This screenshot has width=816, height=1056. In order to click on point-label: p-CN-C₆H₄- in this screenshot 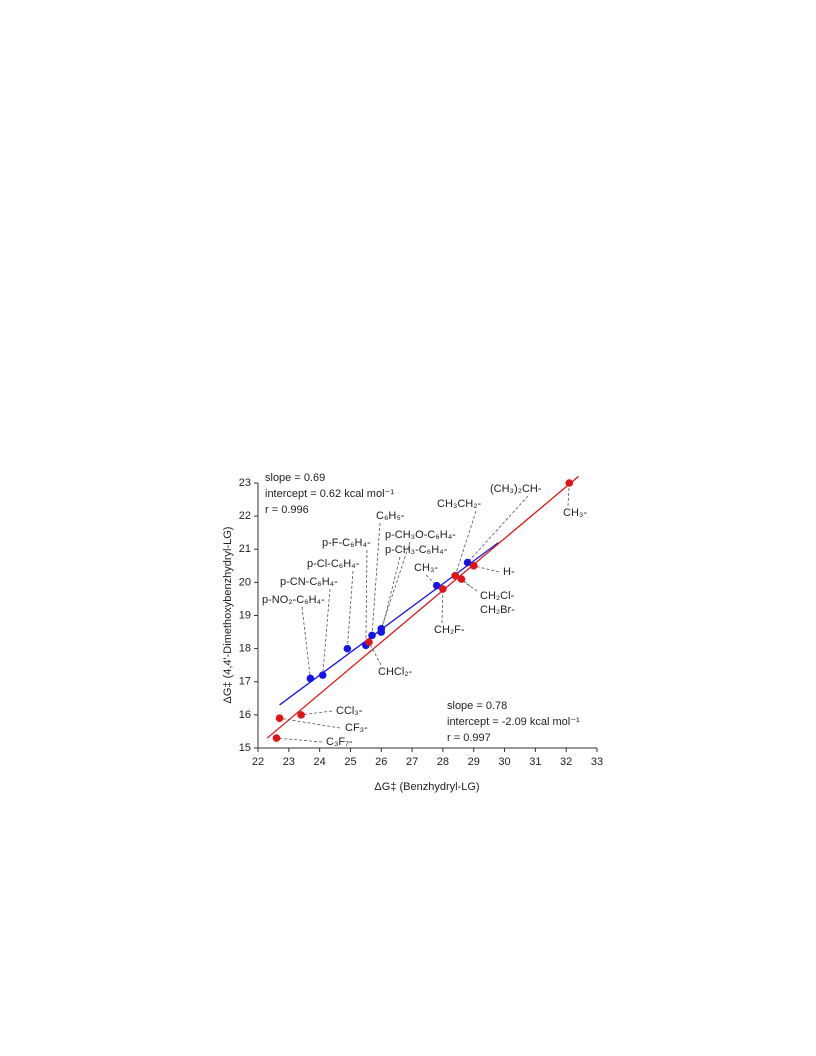, I will do `click(309, 582)`.